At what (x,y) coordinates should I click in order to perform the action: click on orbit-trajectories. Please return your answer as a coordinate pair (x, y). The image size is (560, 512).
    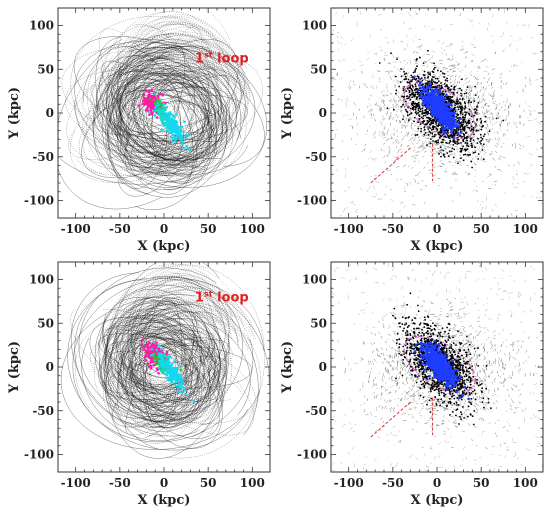
    Looking at the image, I should click on (165, 360).